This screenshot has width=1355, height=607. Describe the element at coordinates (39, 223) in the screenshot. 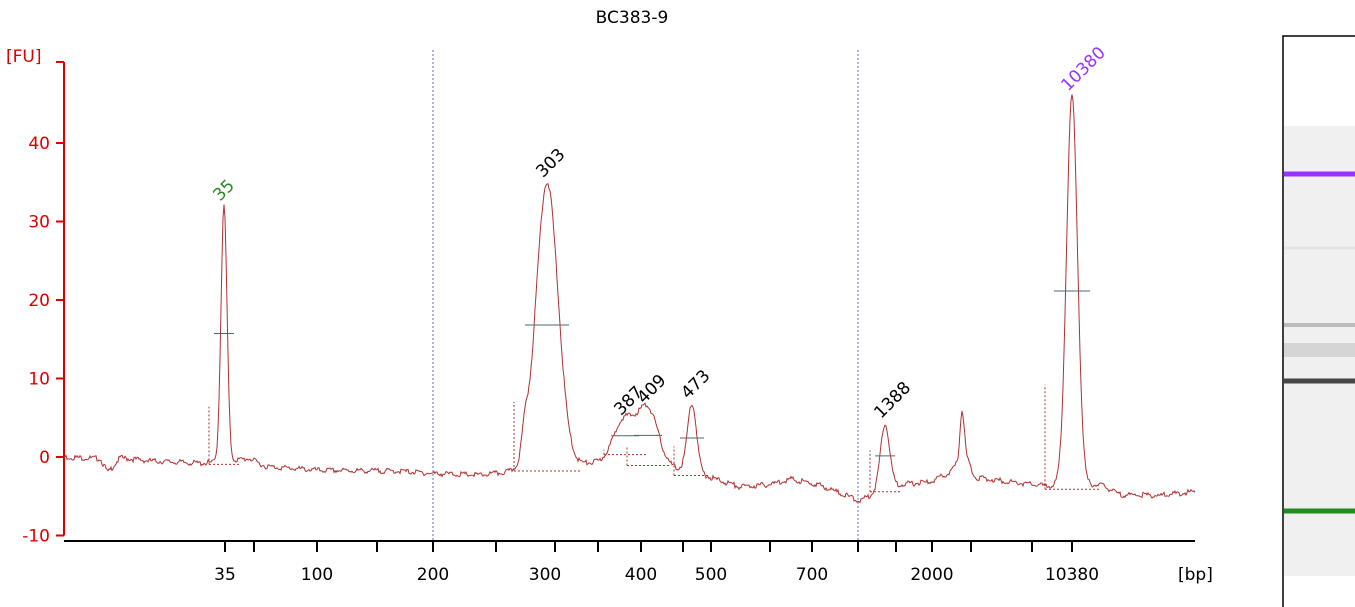

I see `y-tick-label: 30` at that location.